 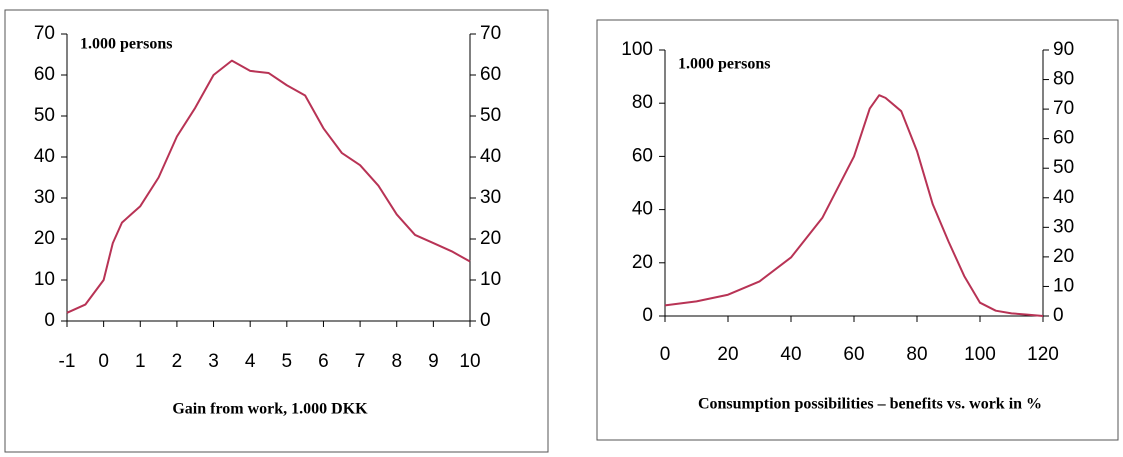 What do you see at coordinates (250, 361) in the screenshot?
I see `x-tick-label: 4` at bounding box center [250, 361].